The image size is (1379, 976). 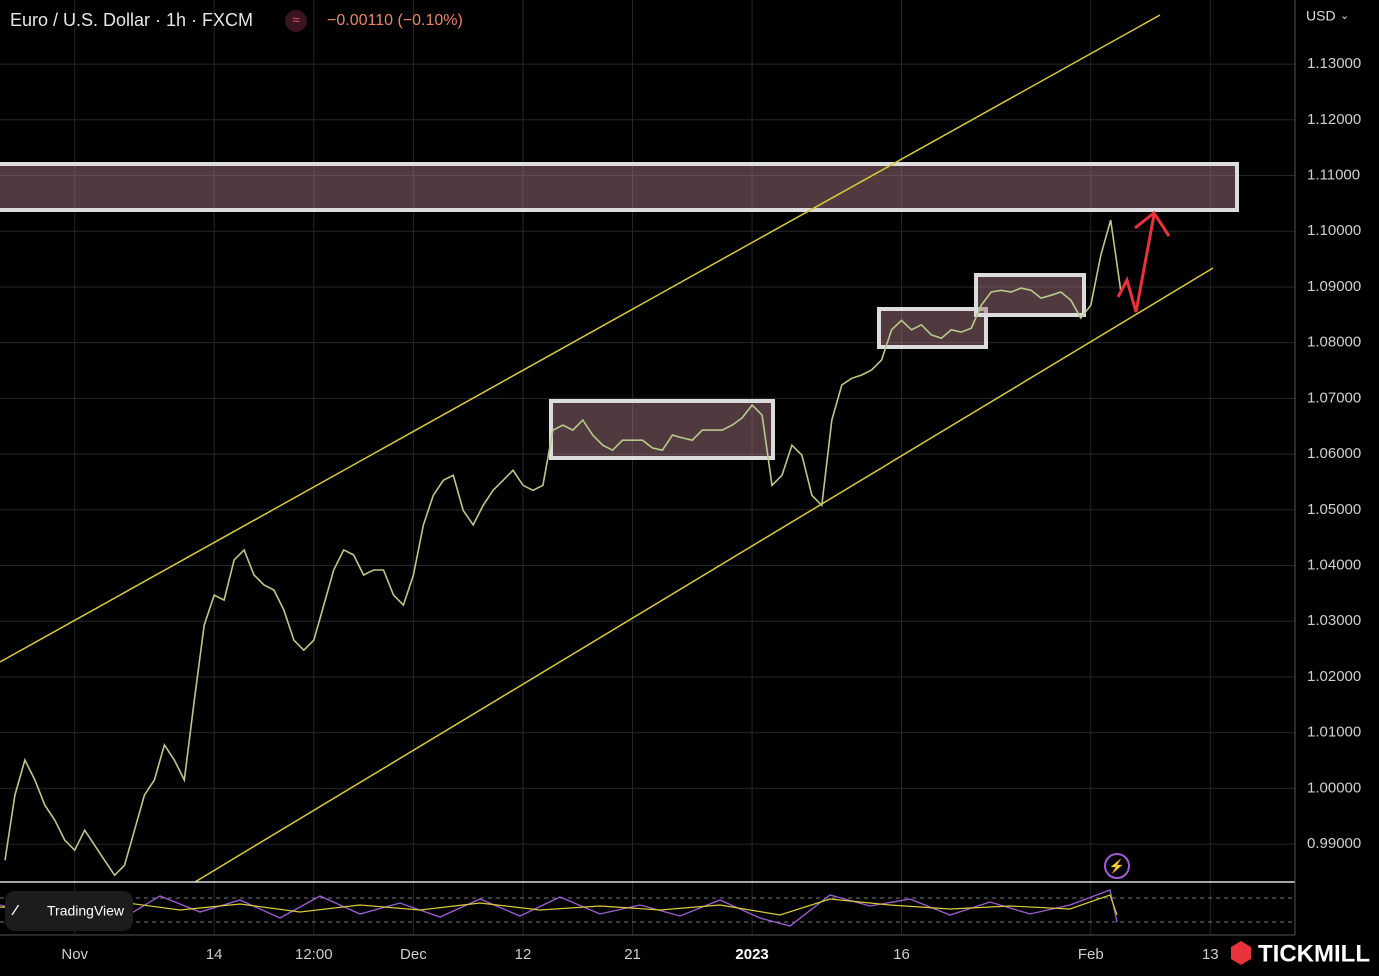 I want to click on y-tick-label: 1.11000, so click(x=1333, y=174).